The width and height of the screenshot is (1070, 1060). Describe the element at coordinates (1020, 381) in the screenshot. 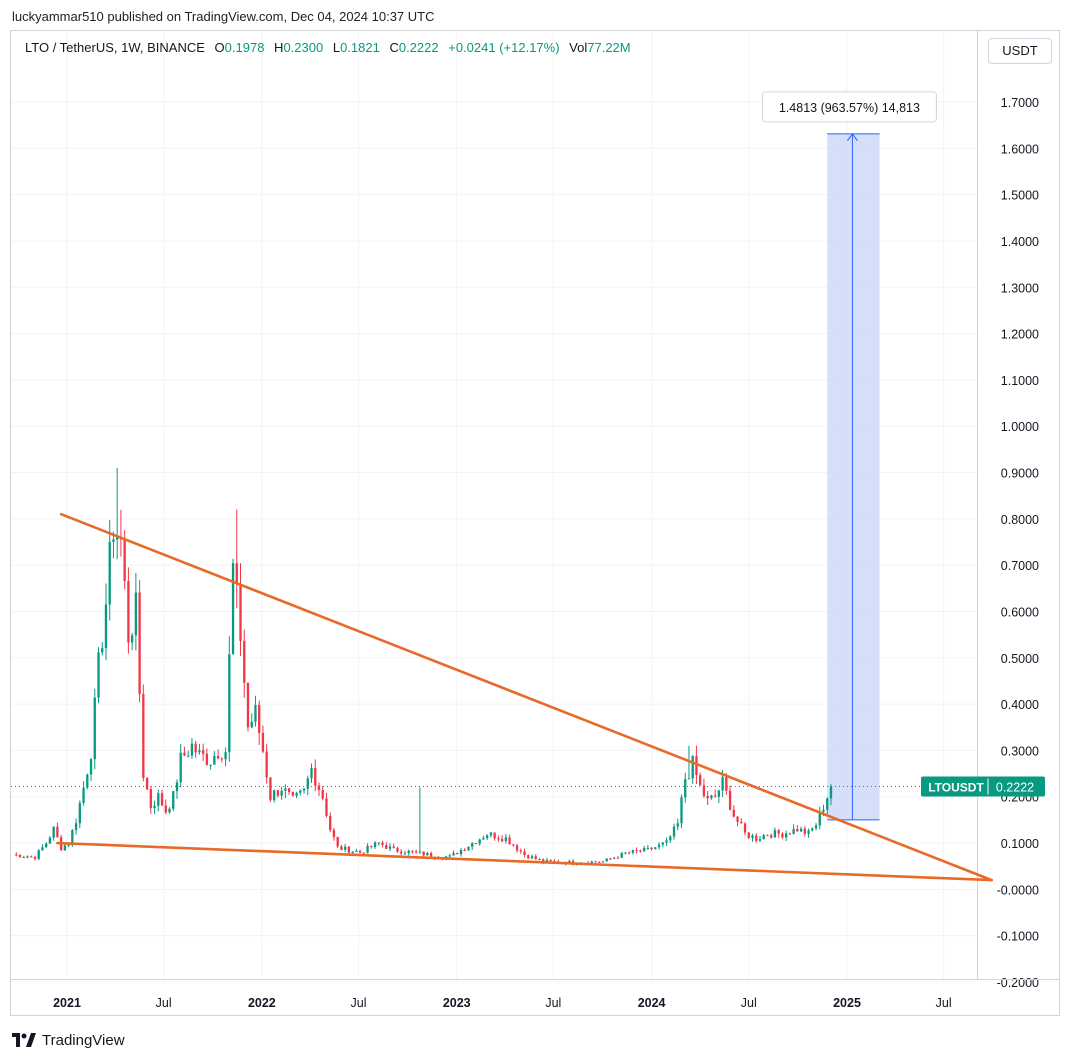

I see `y-tick-label: 1.1000` at that location.